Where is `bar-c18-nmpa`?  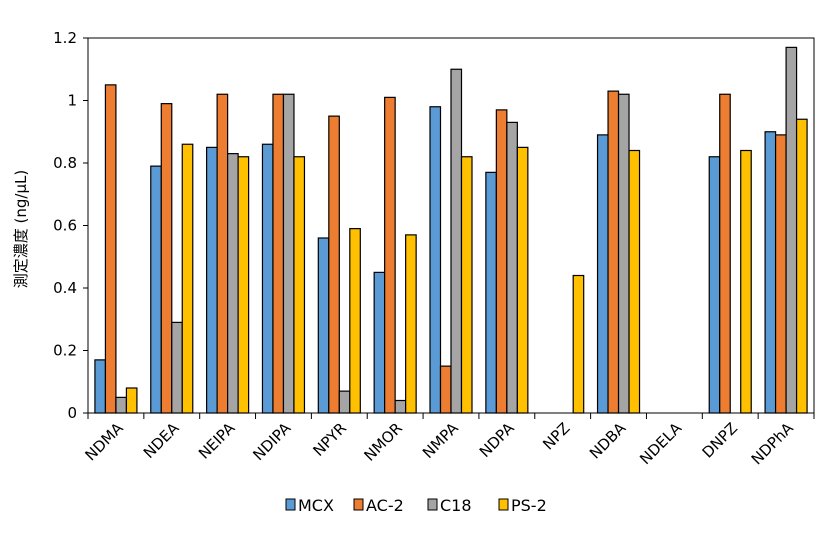
bar-c18-nmpa is located at coordinates (456, 241).